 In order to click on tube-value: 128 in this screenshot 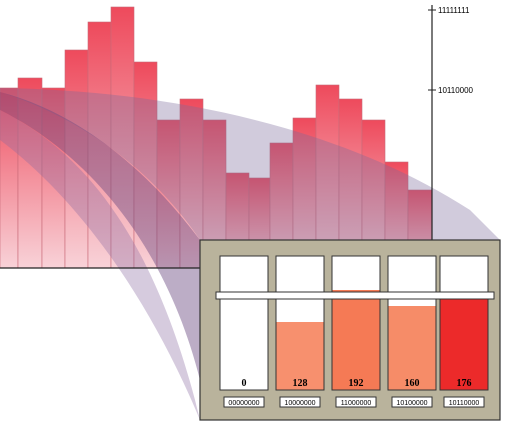, I will do `click(300, 383)`.